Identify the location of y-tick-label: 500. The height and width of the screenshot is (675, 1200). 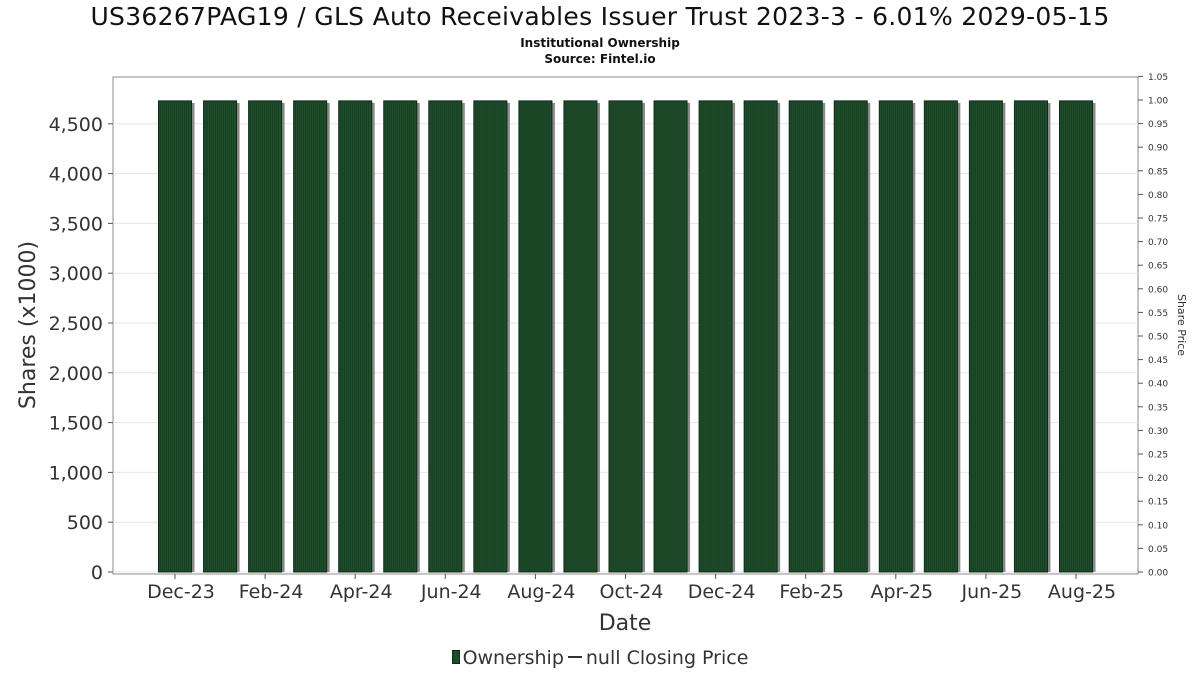
(85, 523).